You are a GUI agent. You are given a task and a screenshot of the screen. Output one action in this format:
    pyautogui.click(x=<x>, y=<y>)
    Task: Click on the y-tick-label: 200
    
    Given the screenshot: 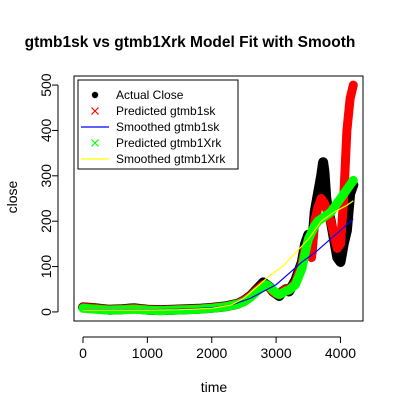 What is the action you would take?
    pyautogui.click(x=46, y=221)
    